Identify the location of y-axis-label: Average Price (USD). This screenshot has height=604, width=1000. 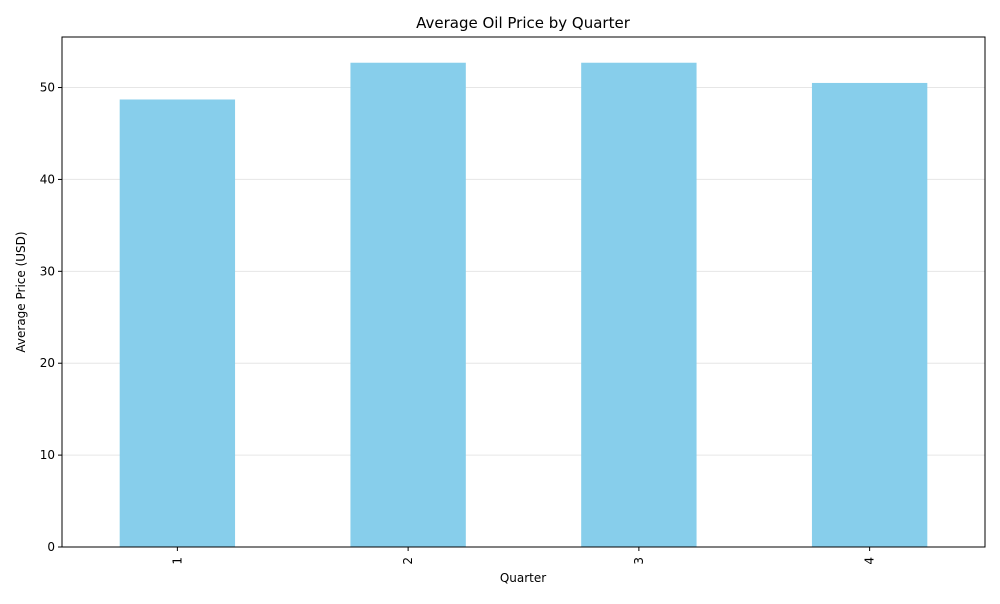
(21, 291).